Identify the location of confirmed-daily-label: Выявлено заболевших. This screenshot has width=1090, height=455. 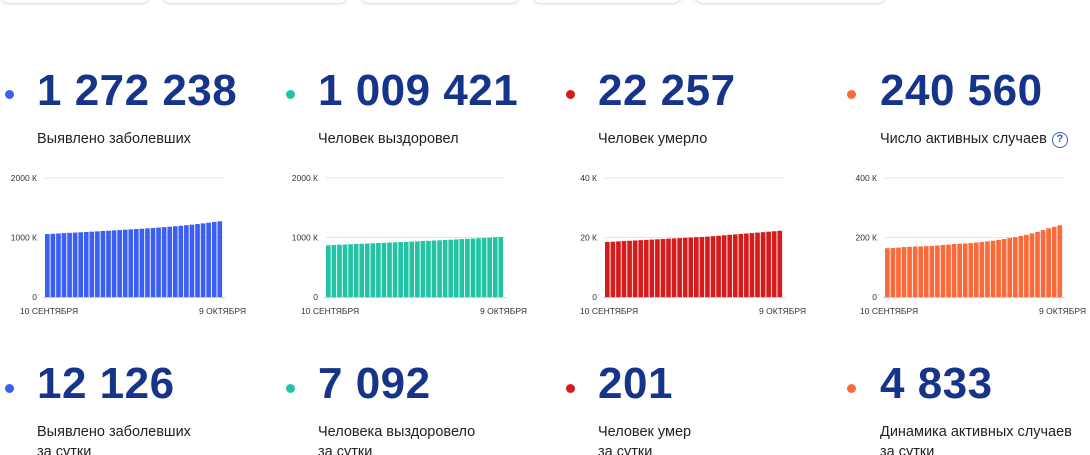
(114, 432).